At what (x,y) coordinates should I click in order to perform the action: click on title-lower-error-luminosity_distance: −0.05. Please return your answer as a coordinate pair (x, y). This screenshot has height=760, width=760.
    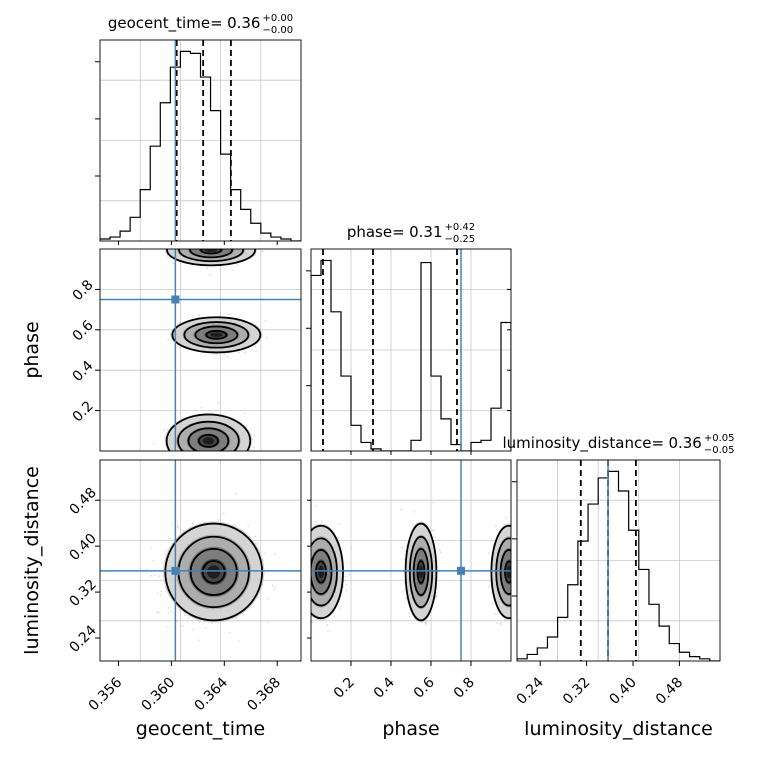
    Looking at the image, I should click on (719, 450).